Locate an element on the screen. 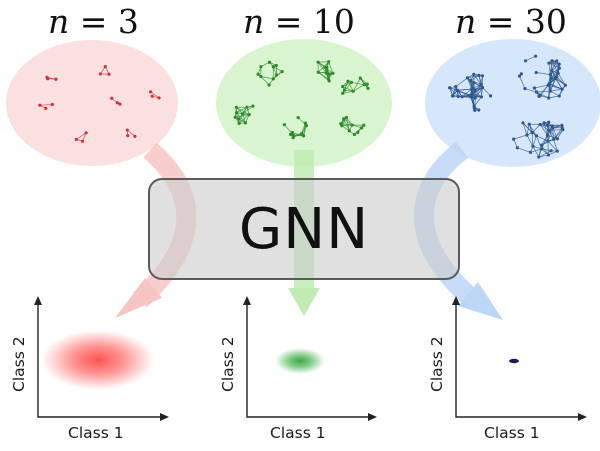 This screenshot has height=451, width=600. plot-axes is located at coordinates (99, 360).